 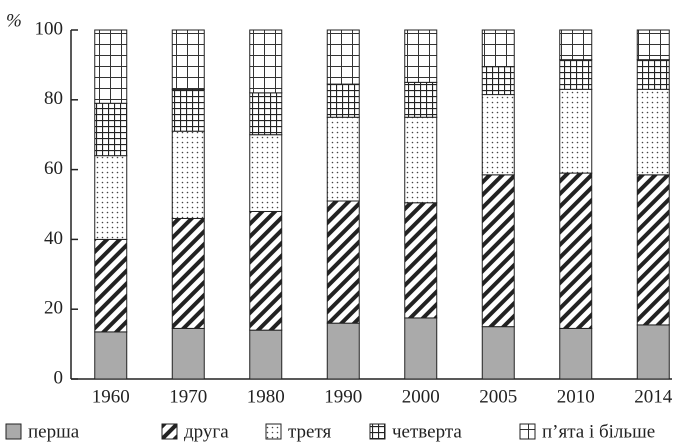 What do you see at coordinates (206, 431) in the screenshot?
I see `legend-label: друга` at bounding box center [206, 431].